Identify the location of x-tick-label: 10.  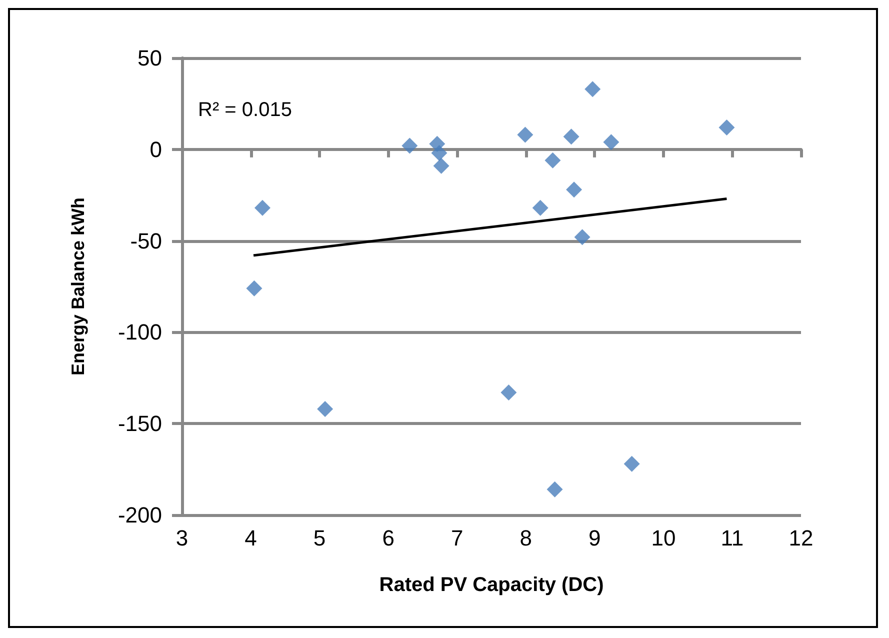
(663, 538).